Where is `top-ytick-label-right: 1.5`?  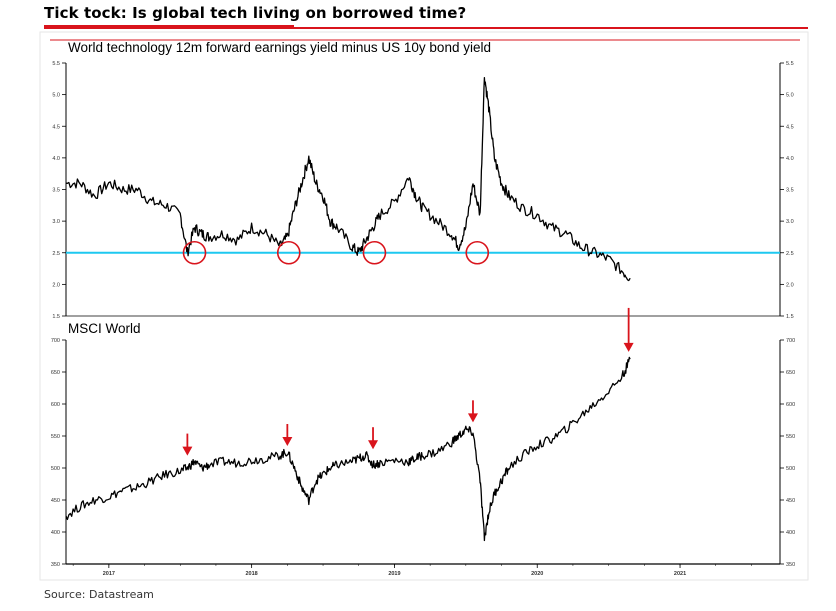
top-ytick-label-right: 1.5 is located at coordinates (790, 317).